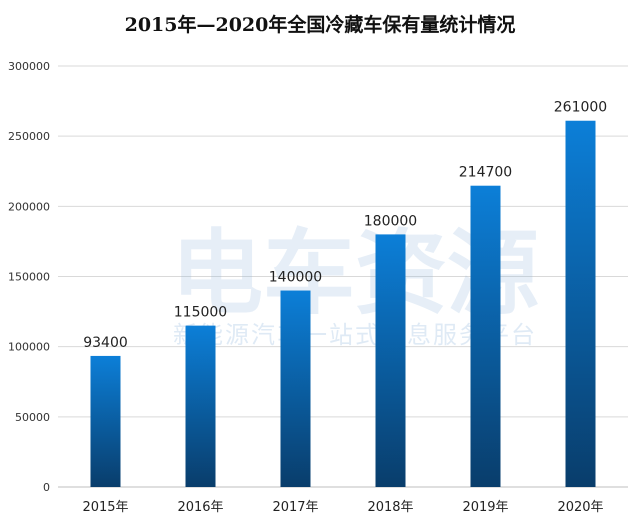 The width and height of the screenshot is (640, 530). Describe the element at coordinates (32, 417) in the screenshot. I see `y-tick-label: 50000` at that location.